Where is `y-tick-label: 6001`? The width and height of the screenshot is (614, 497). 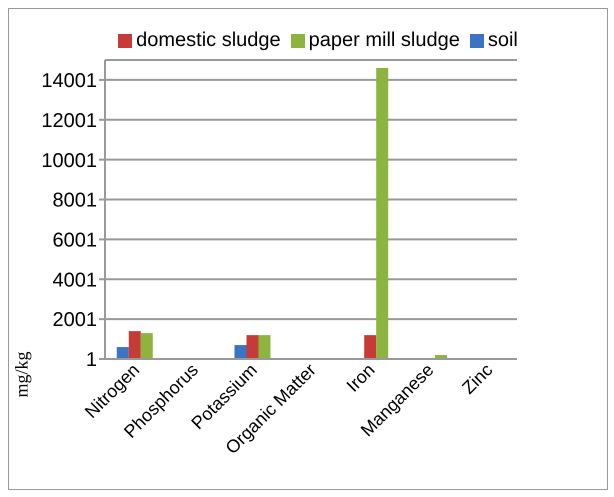
y-tick-label: 6001 is located at coordinates (74, 241).